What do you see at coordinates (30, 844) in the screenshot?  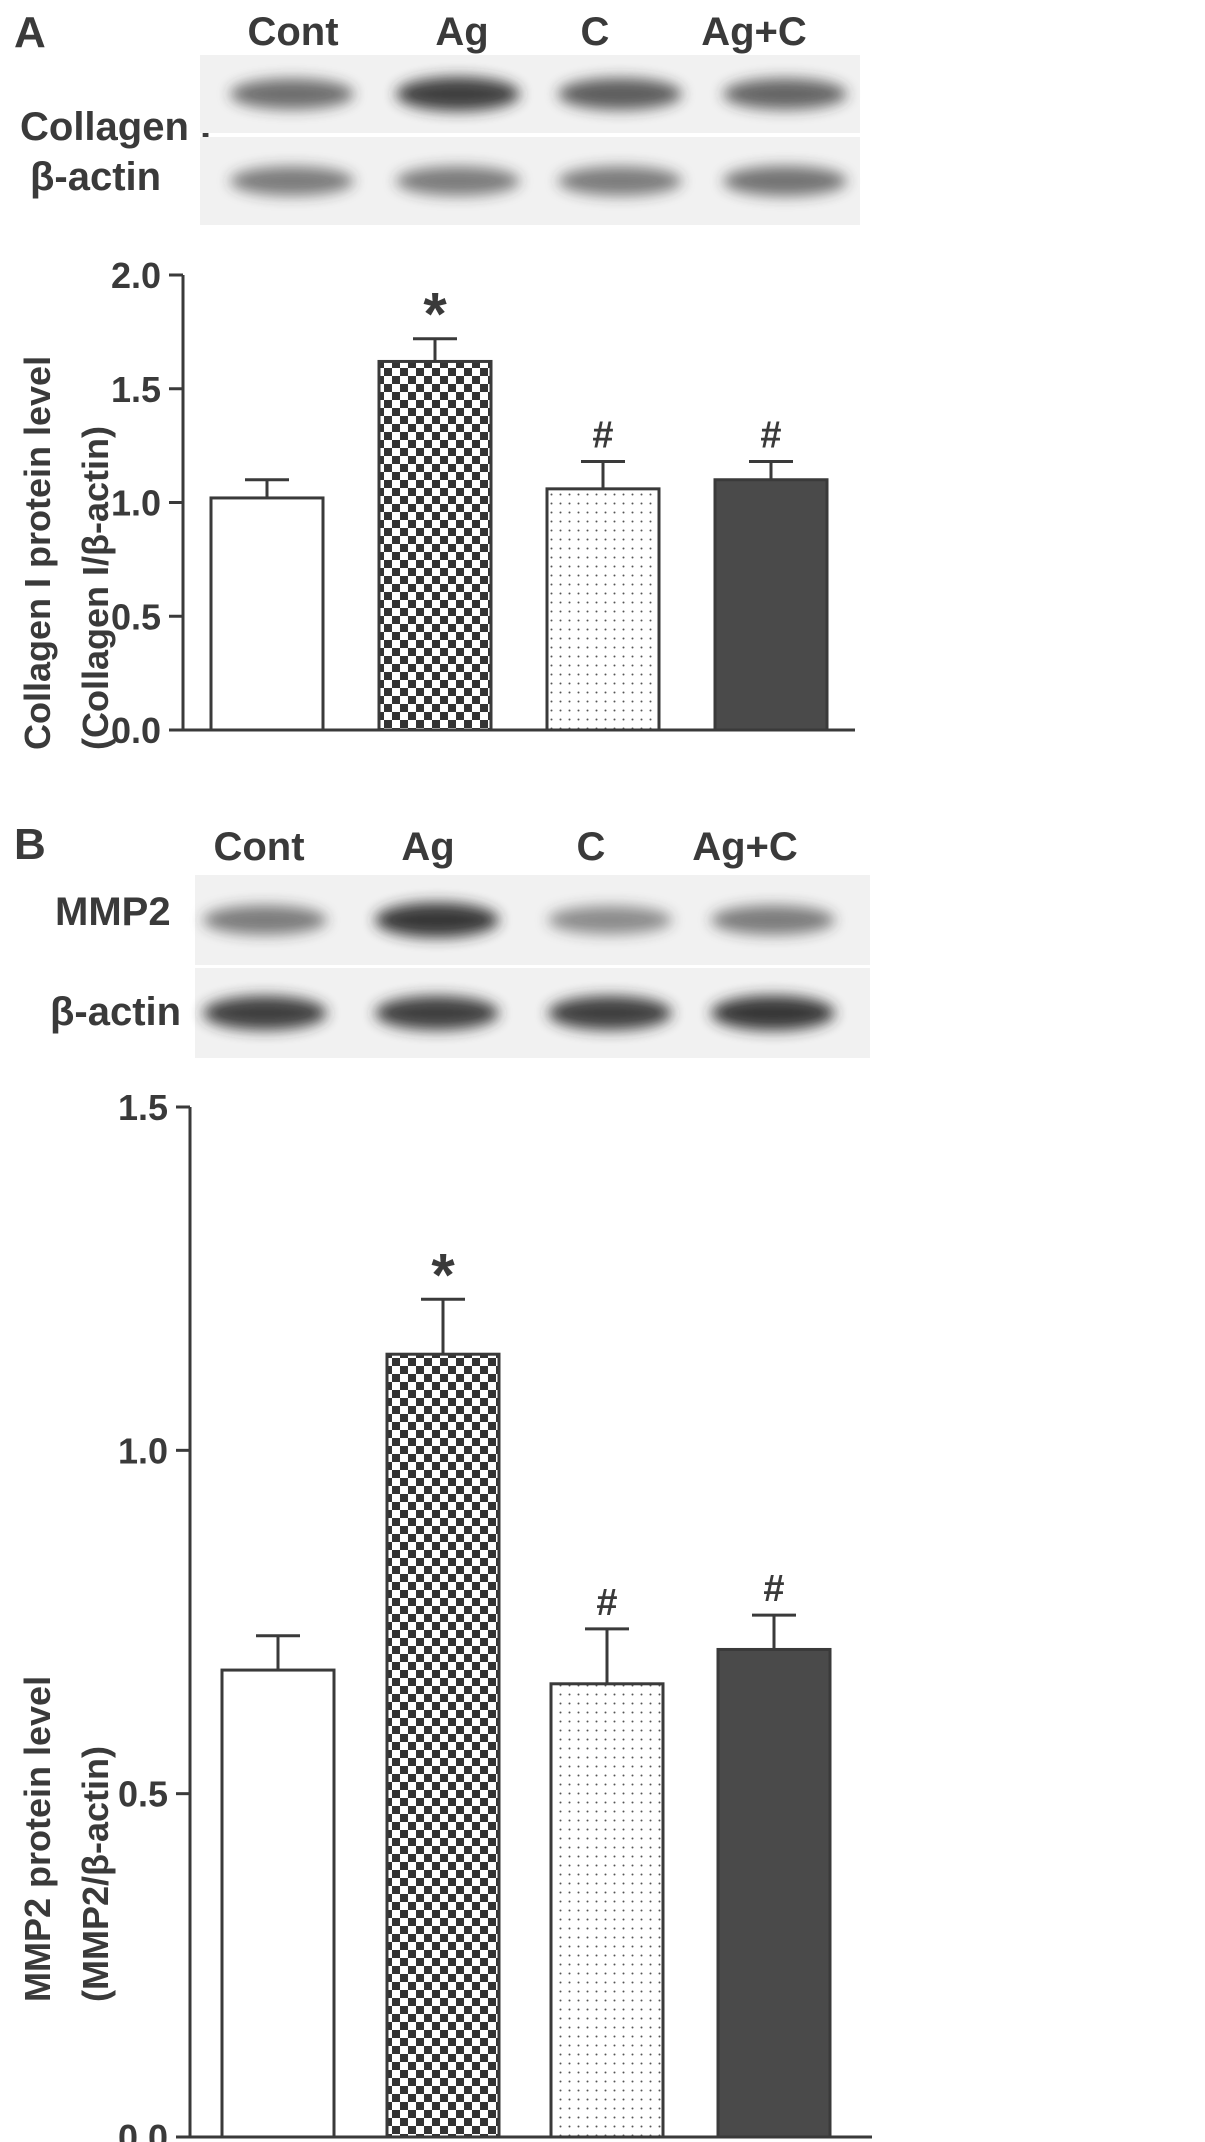 I see `panel-b-letter: B` at bounding box center [30, 844].